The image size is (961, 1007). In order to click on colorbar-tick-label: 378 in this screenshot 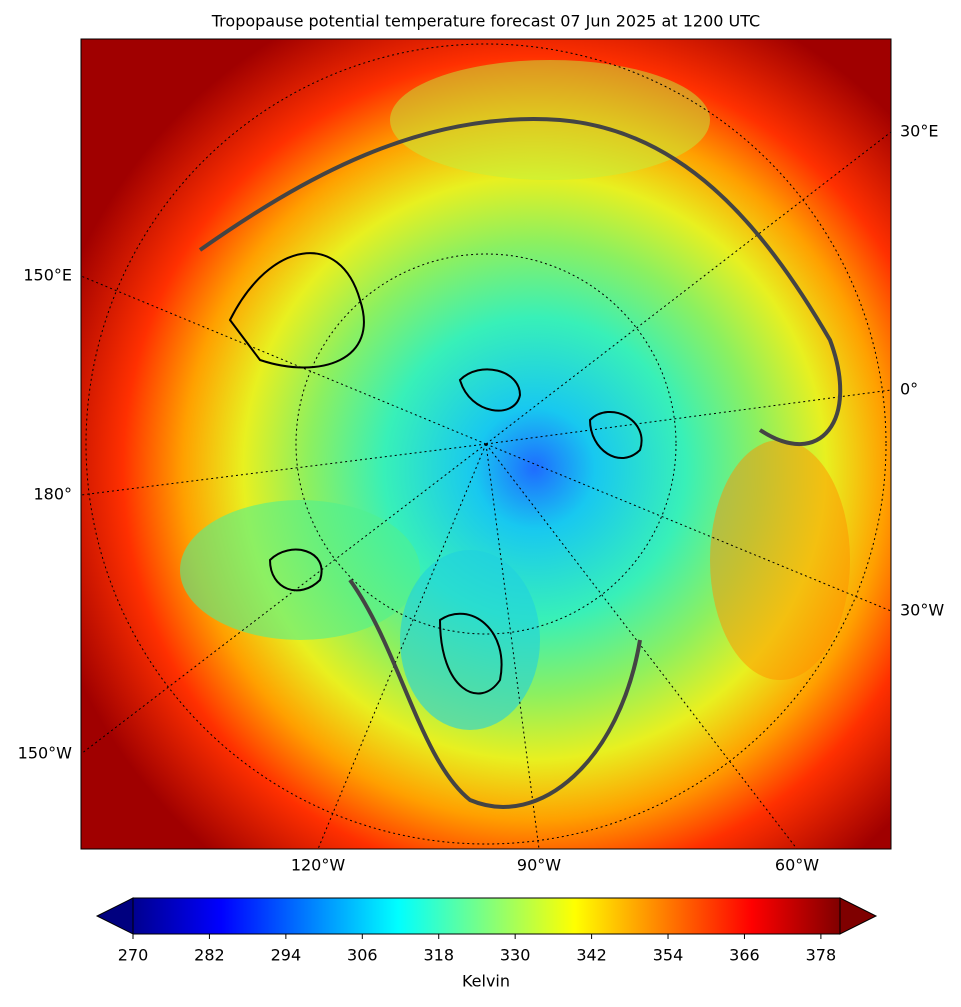, I will do `click(821, 955)`.